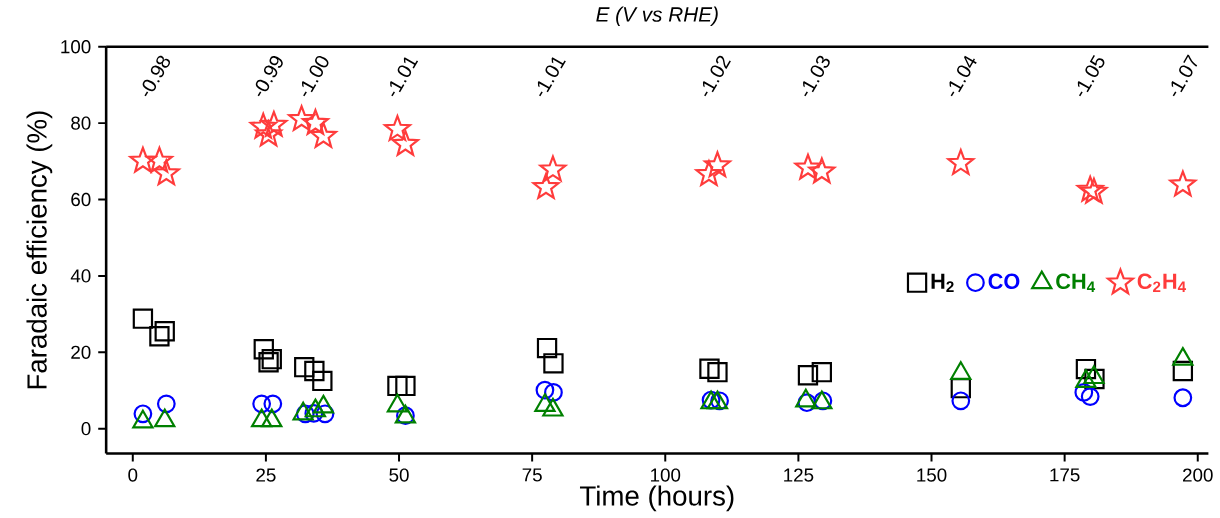  I want to click on x-tick-label: 0, so click(133, 475).